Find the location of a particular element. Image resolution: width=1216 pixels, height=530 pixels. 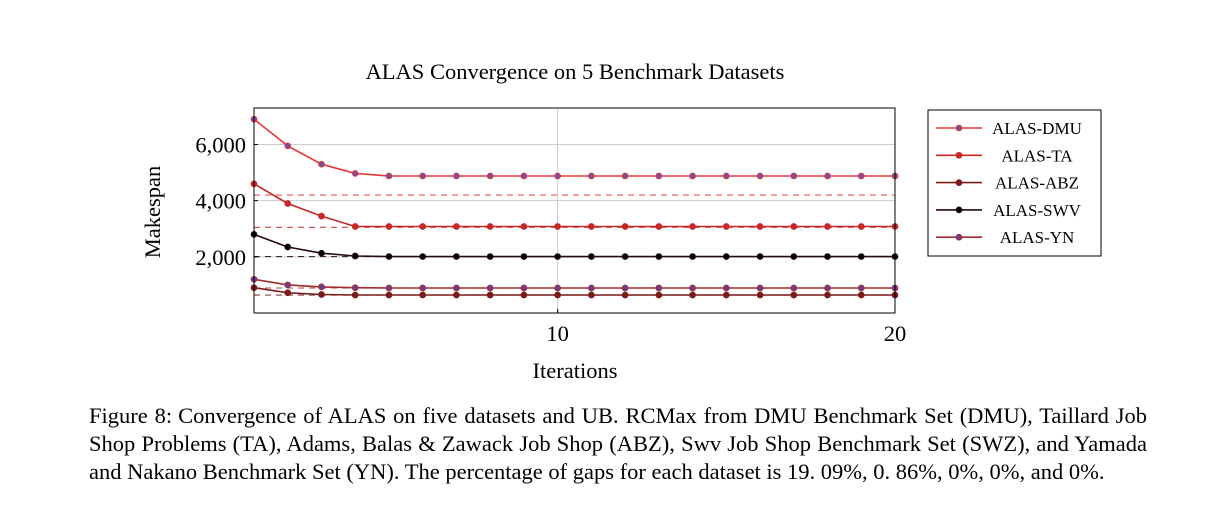

series-alas-dmu is located at coordinates (574, 147).